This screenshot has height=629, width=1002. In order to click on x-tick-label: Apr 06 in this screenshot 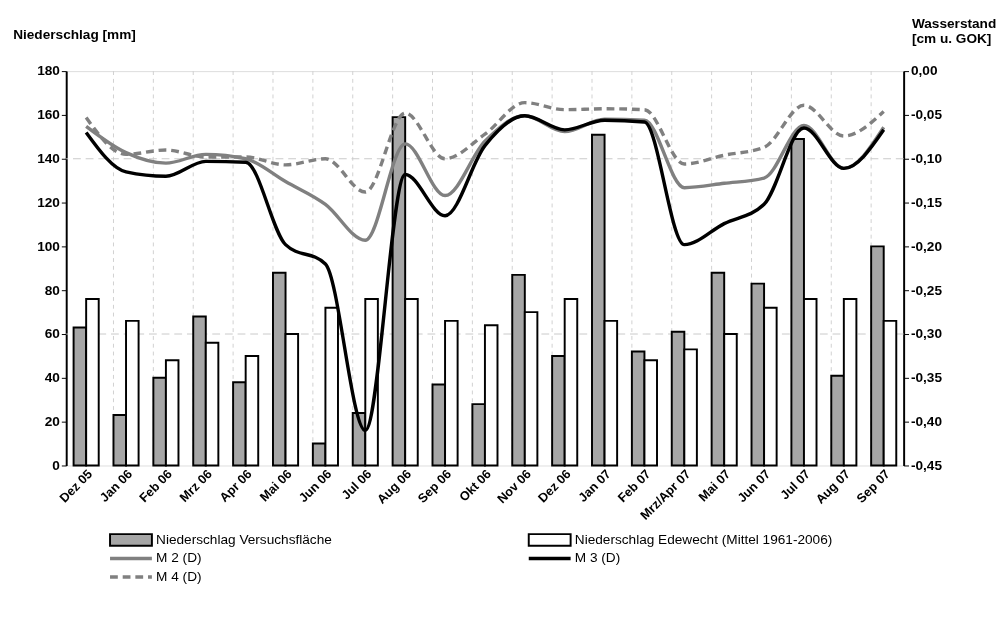, I will do `click(235, 486)`.